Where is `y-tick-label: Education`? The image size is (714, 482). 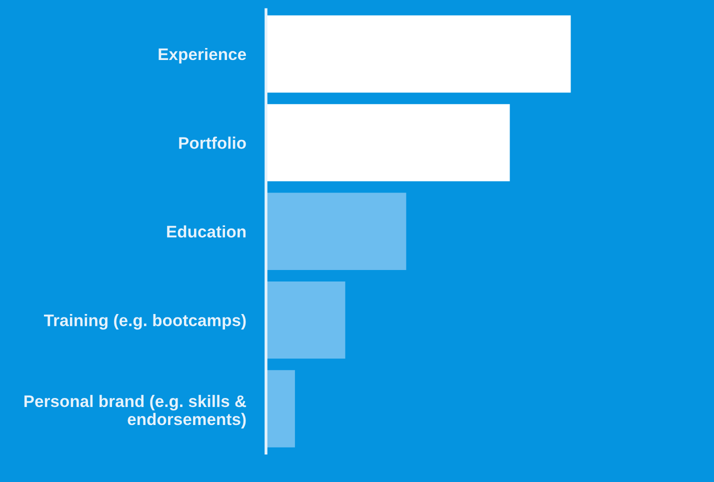
y-tick-label: Education is located at coordinates (206, 231).